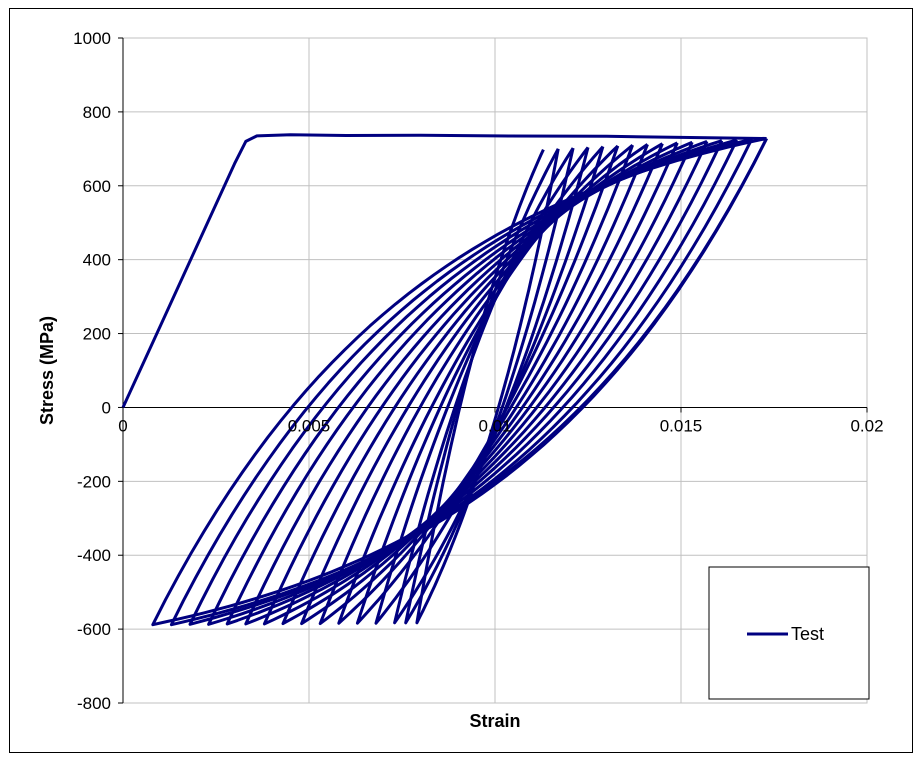 The width and height of the screenshot is (924, 760). What do you see at coordinates (94, 481) in the screenshot?
I see `y-tick-label: -200` at bounding box center [94, 481].